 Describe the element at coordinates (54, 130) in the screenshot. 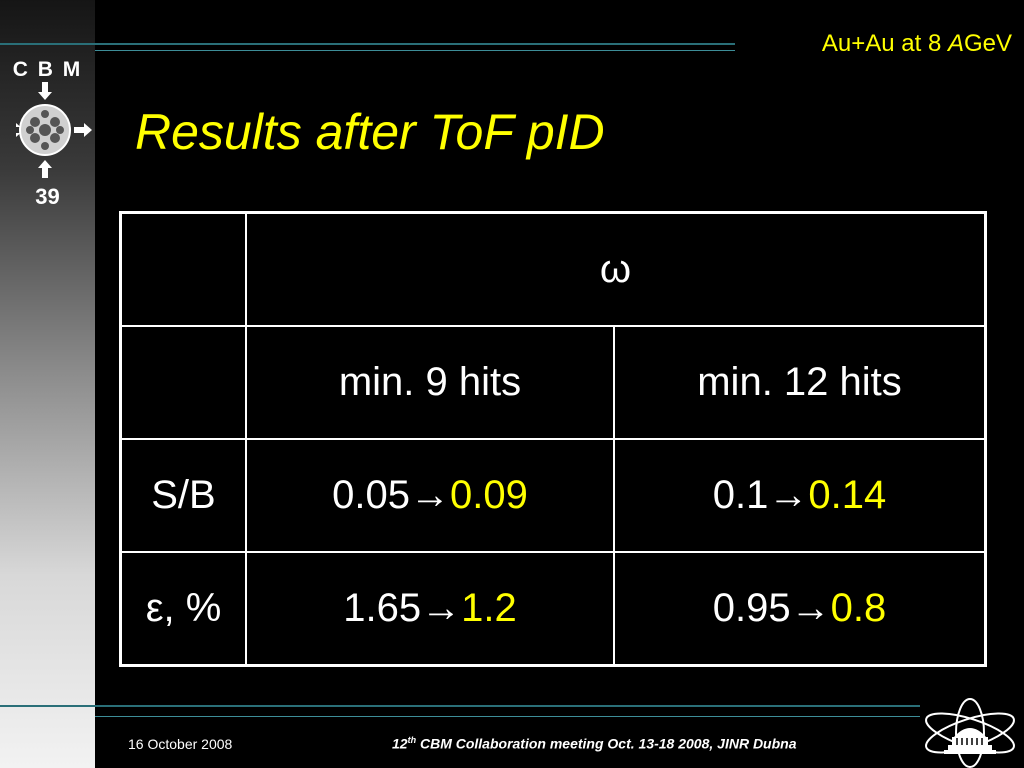

I see `cbm-detector-logo-icon` at that location.